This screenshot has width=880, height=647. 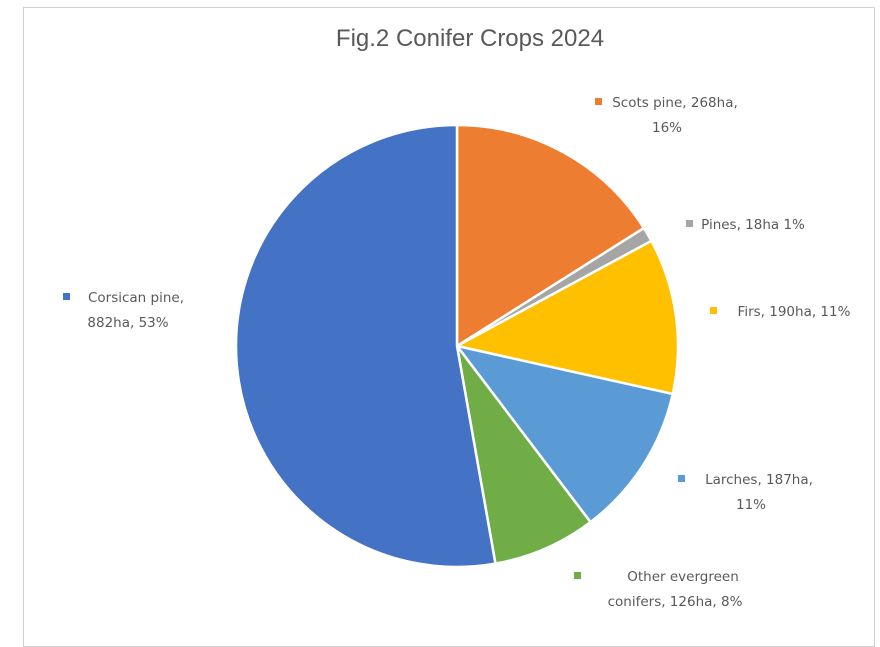 What do you see at coordinates (523, 454) in the screenshot?
I see `pie-slice-other-evergreen-conifers` at bounding box center [523, 454].